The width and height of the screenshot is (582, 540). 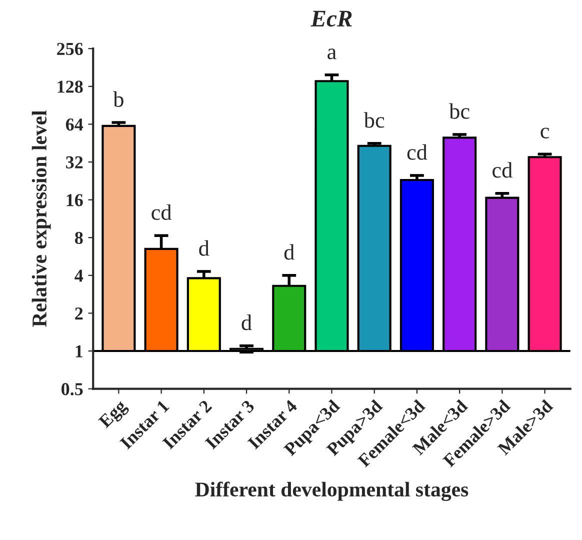 I want to click on y-tick-label: 256, so click(x=70, y=49).